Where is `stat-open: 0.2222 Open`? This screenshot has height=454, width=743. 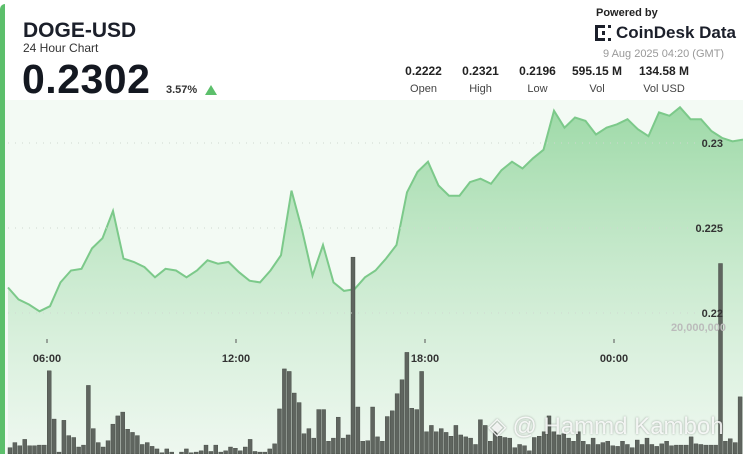
stat-open: 0.2222 Open is located at coordinates (423, 79).